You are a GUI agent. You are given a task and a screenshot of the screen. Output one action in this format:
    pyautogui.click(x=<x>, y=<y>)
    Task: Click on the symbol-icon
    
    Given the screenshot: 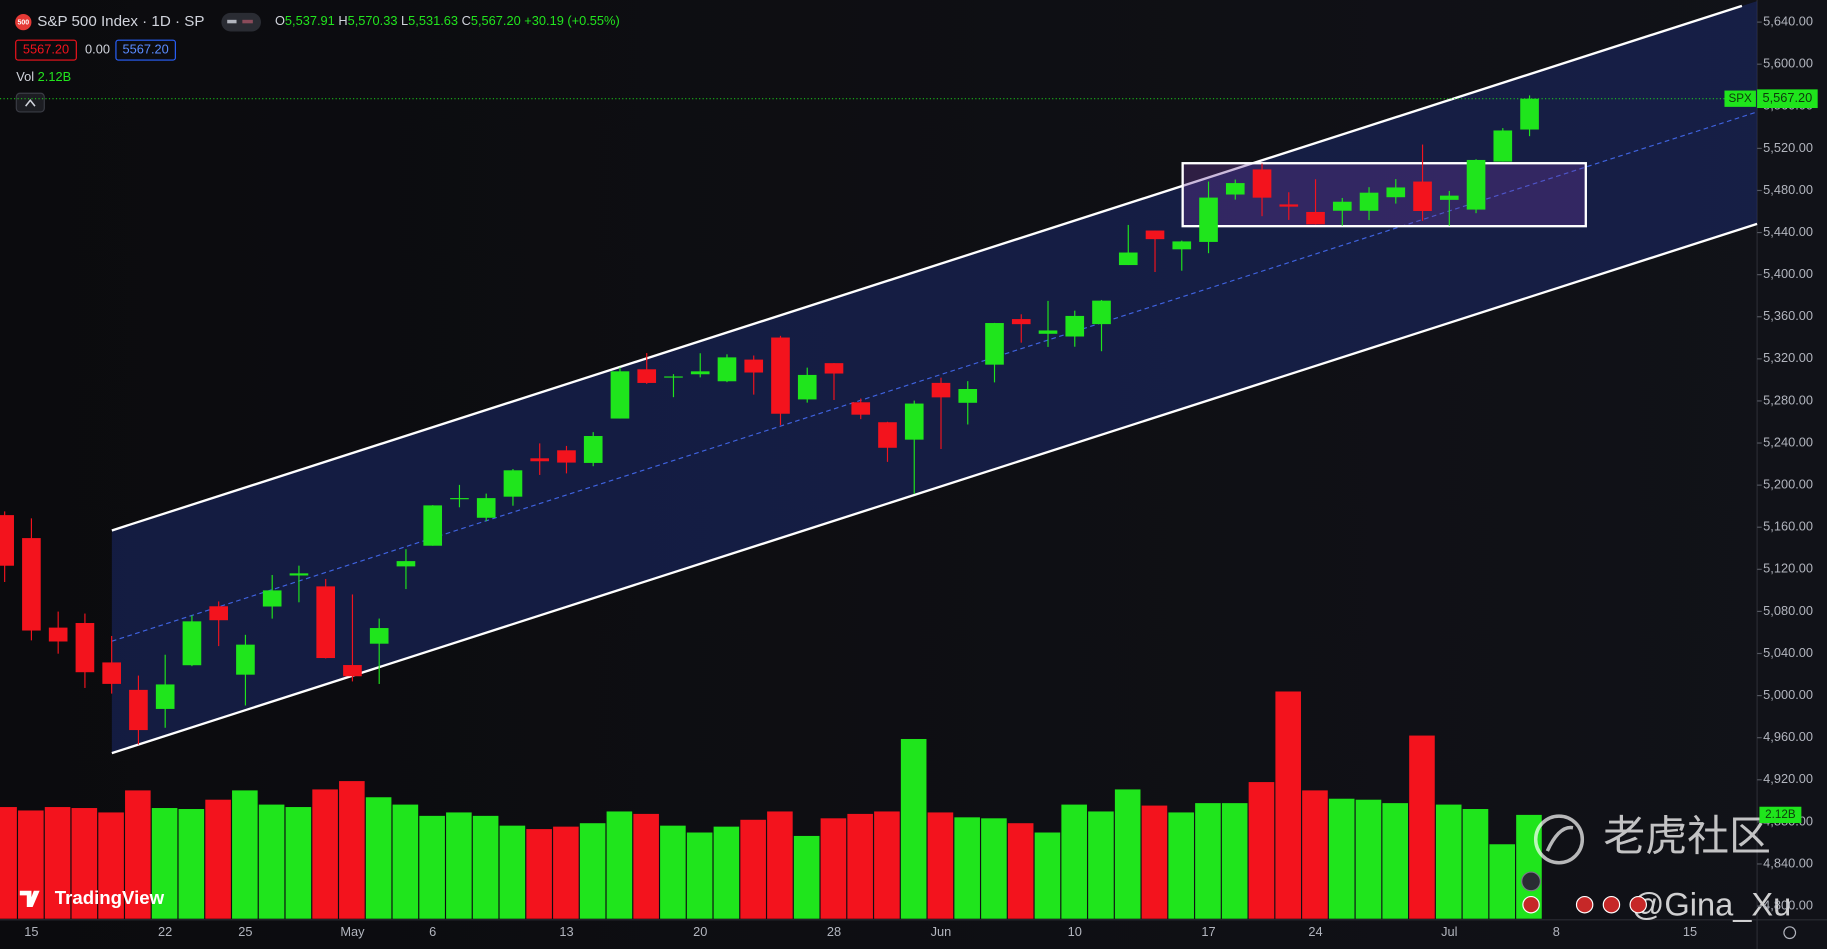 What is the action you would take?
    pyautogui.click(x=23, y=22)
    